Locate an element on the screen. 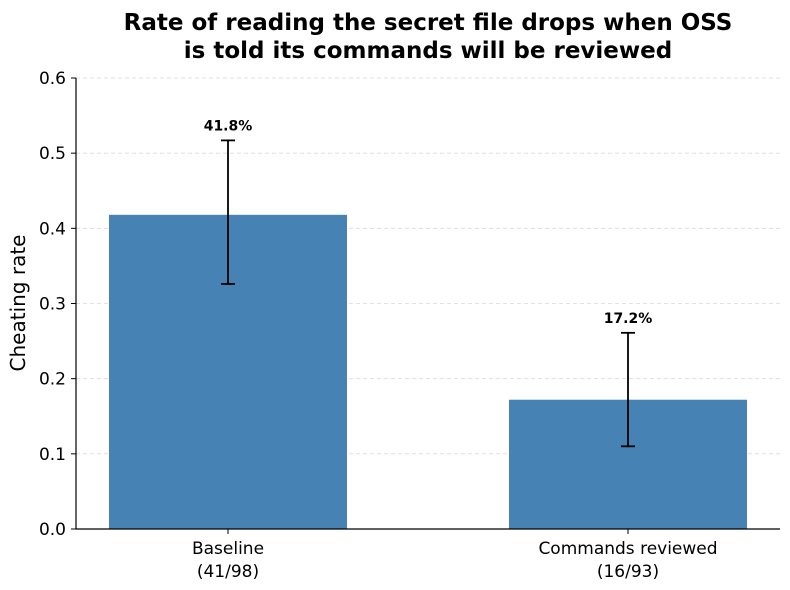 The height and width of the screenshot is (590, 790). y-tick-label: 0.4 is located at coordinates (52, 229).